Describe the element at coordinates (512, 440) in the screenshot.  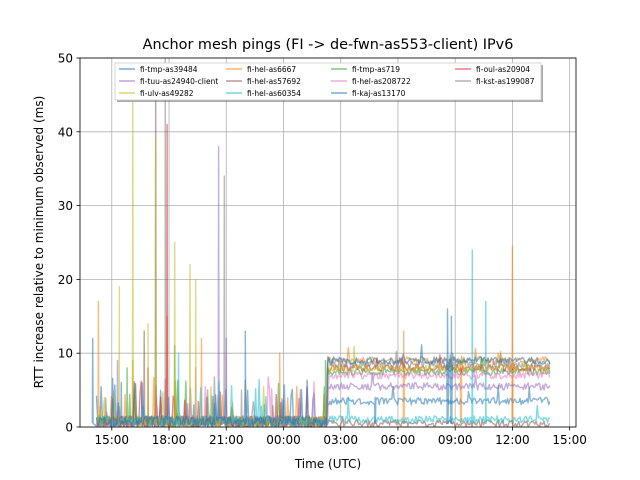
I see `x-tick-label: 12:00` at that location.